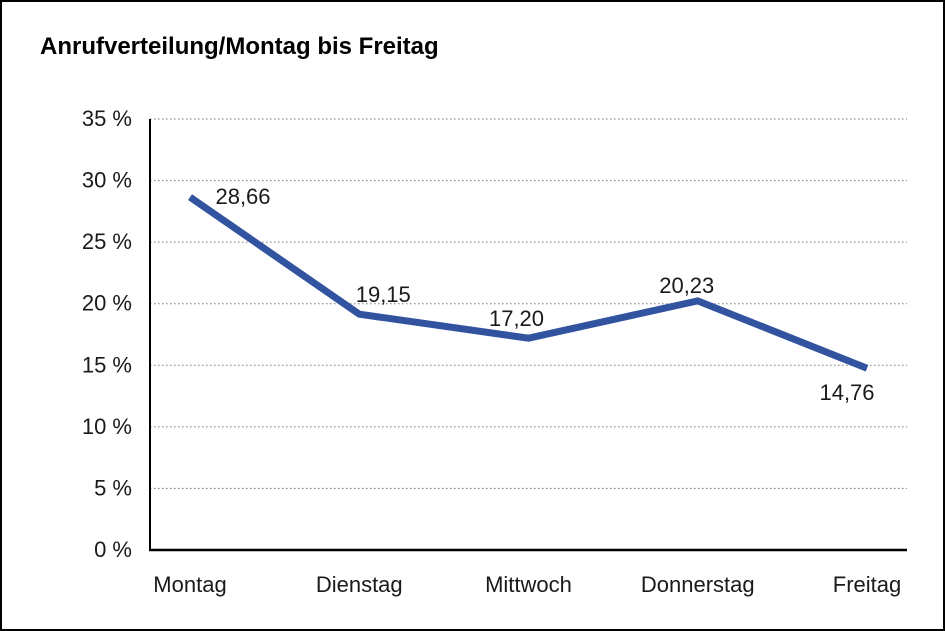 Image resolution: width=945 pixels, height=631 pixels. What do you see at coordinates (113, 487) in the screenshot?
I see `y-tick-label: 5 %` at bounding box center [113, 487].